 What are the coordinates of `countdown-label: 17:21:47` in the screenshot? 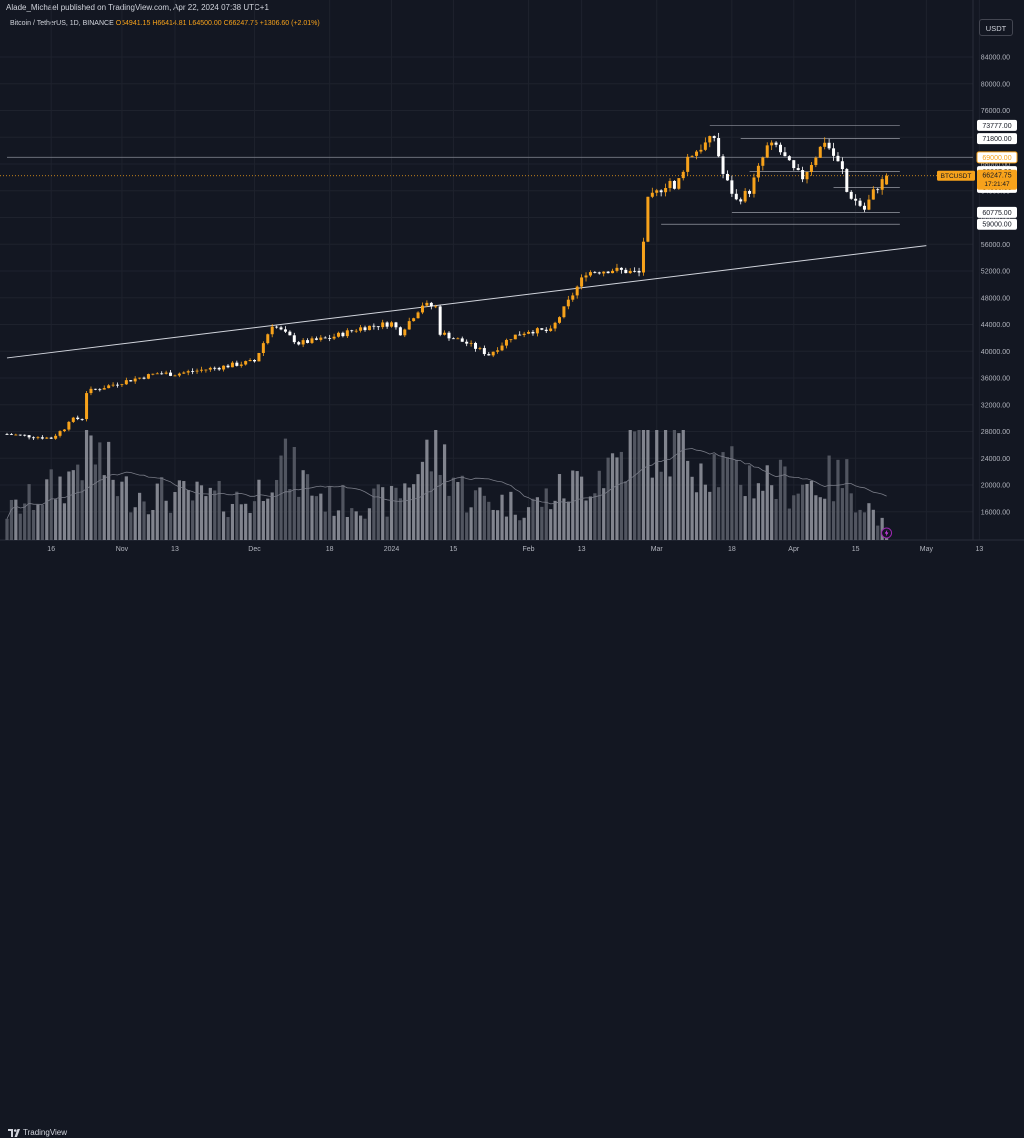 It's located at (997, 184).